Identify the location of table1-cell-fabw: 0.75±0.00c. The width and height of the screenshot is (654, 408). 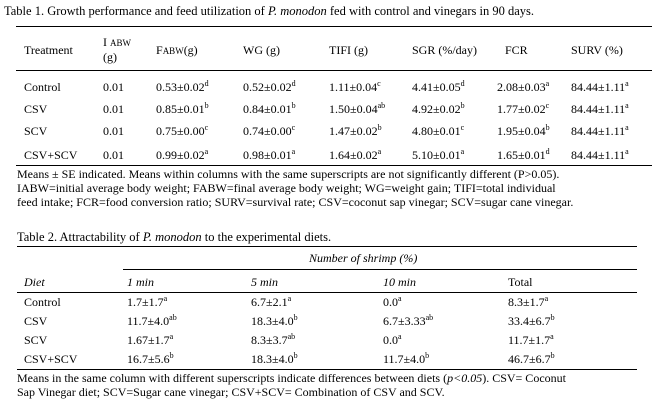
(182, 131).